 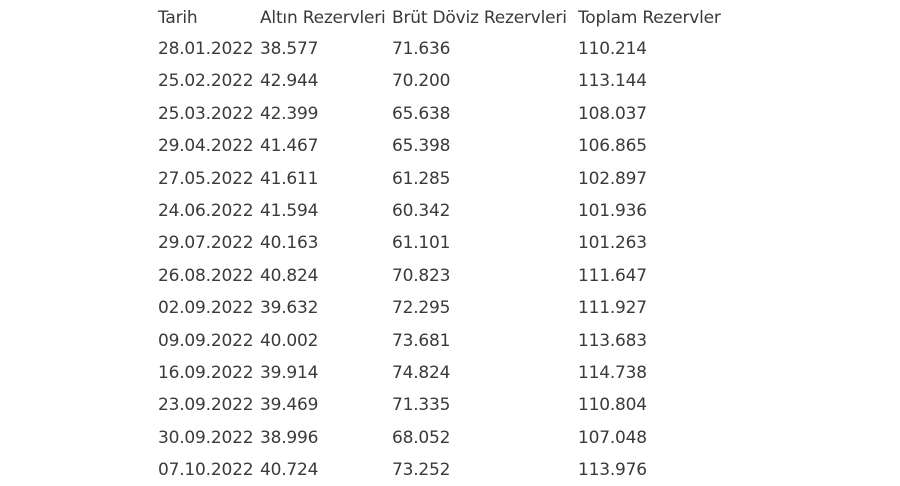 I want to click on table-cell: 65.398, so click(x=421, y=146).